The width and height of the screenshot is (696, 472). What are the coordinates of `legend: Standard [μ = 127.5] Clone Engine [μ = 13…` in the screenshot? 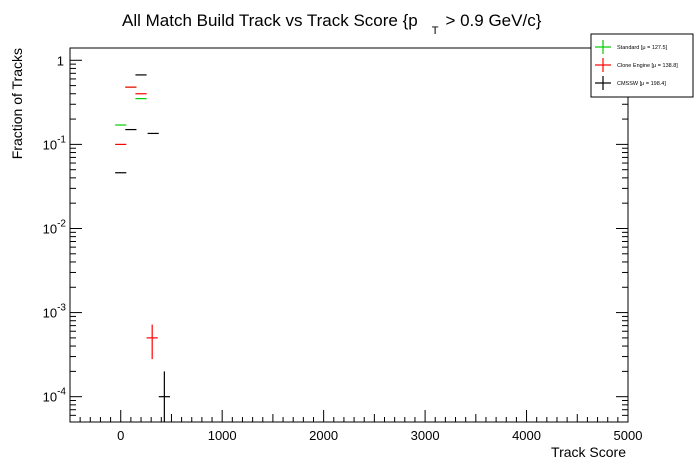 It's located at (642, 65).